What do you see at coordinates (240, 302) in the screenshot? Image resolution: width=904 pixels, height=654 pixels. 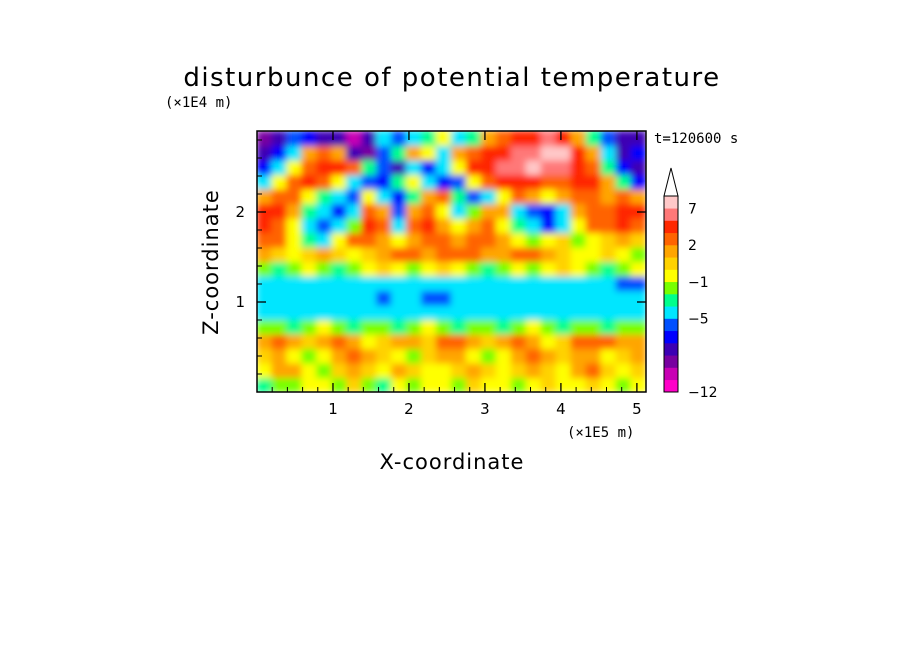 I see `y-tick-label: 1` at bounding box center [240, 302].